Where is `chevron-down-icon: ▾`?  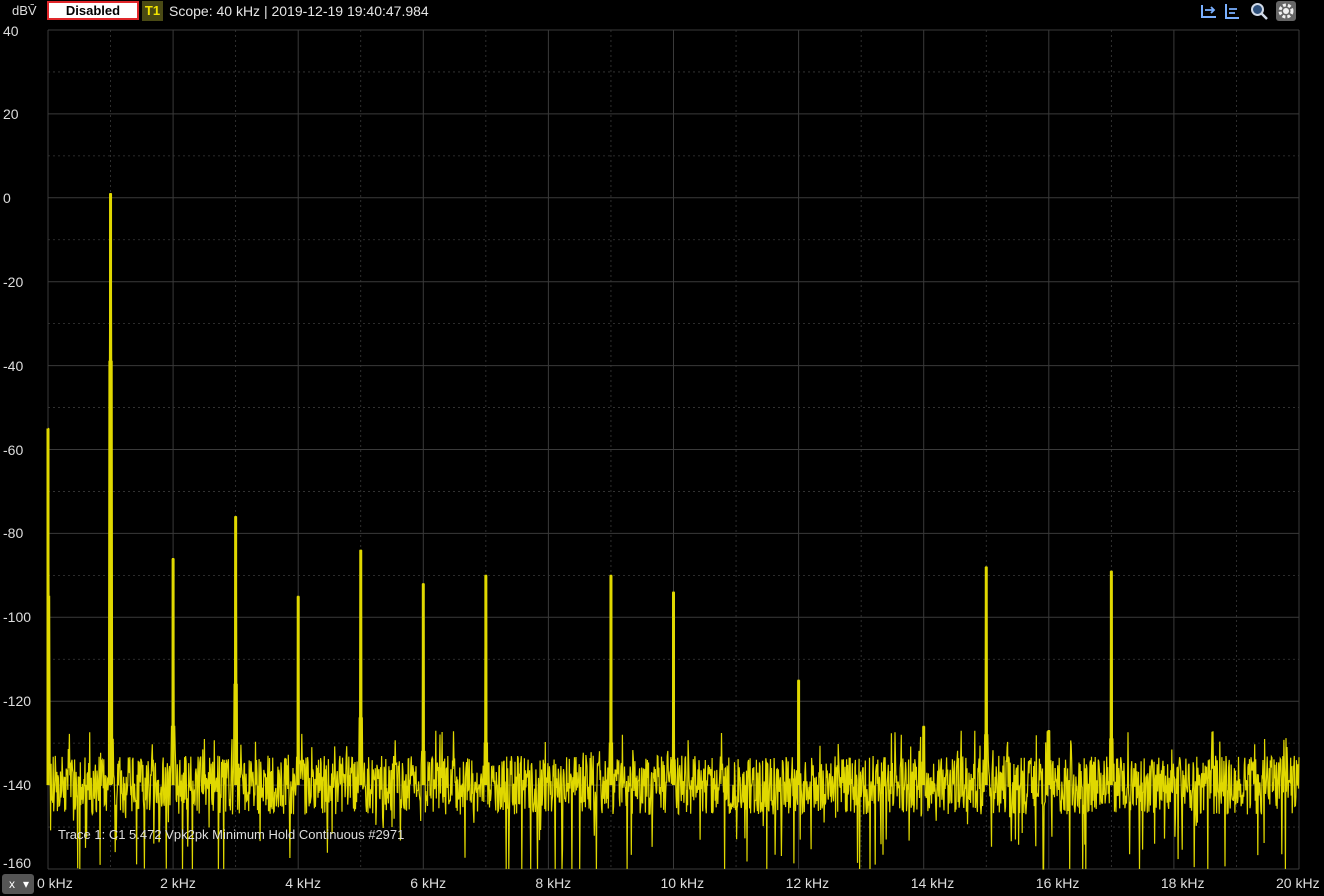 chevron-down-icon: ▾ is located at coordinates (26, 884).